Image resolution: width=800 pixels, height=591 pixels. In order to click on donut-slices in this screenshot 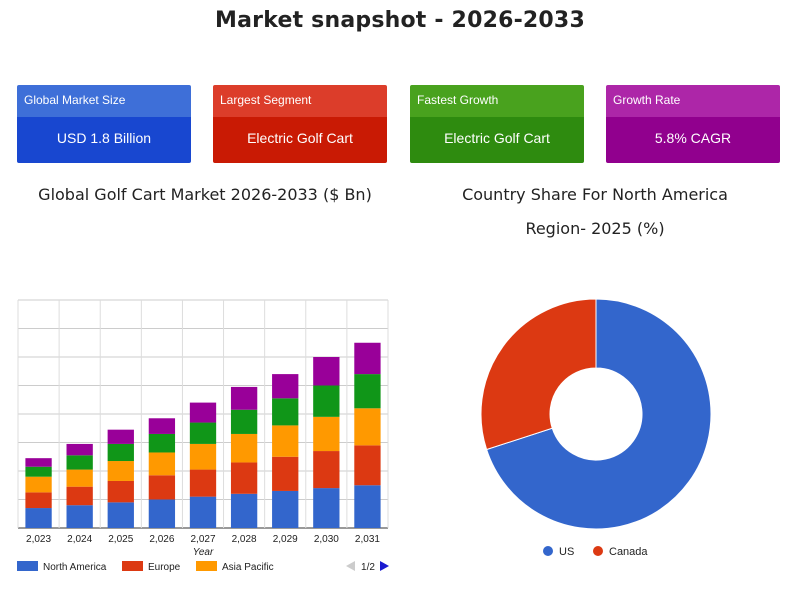, I will do `click(596, 414)`.